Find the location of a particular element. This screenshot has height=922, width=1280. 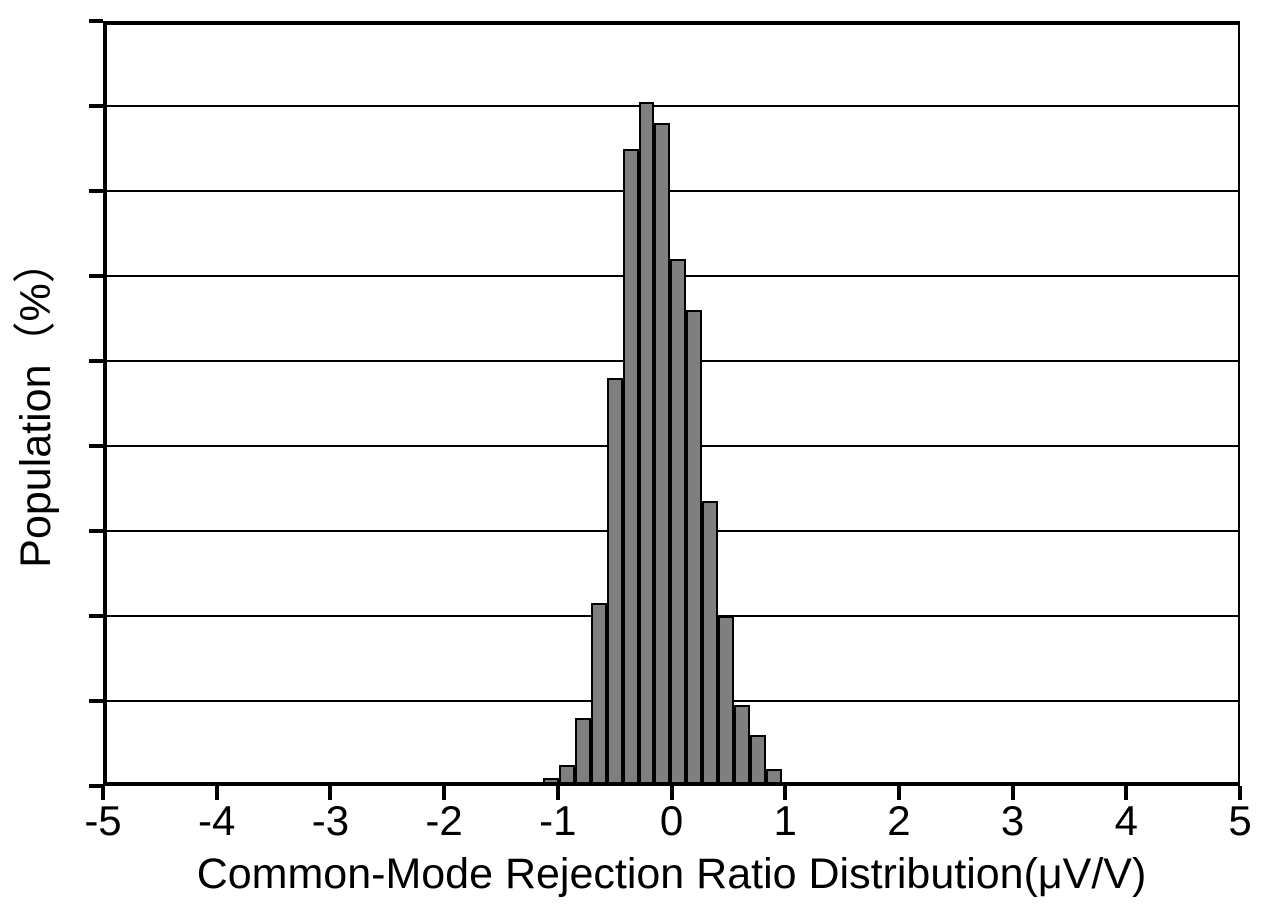

x-tick-label: 5 is located at coordinates (1240, 820).